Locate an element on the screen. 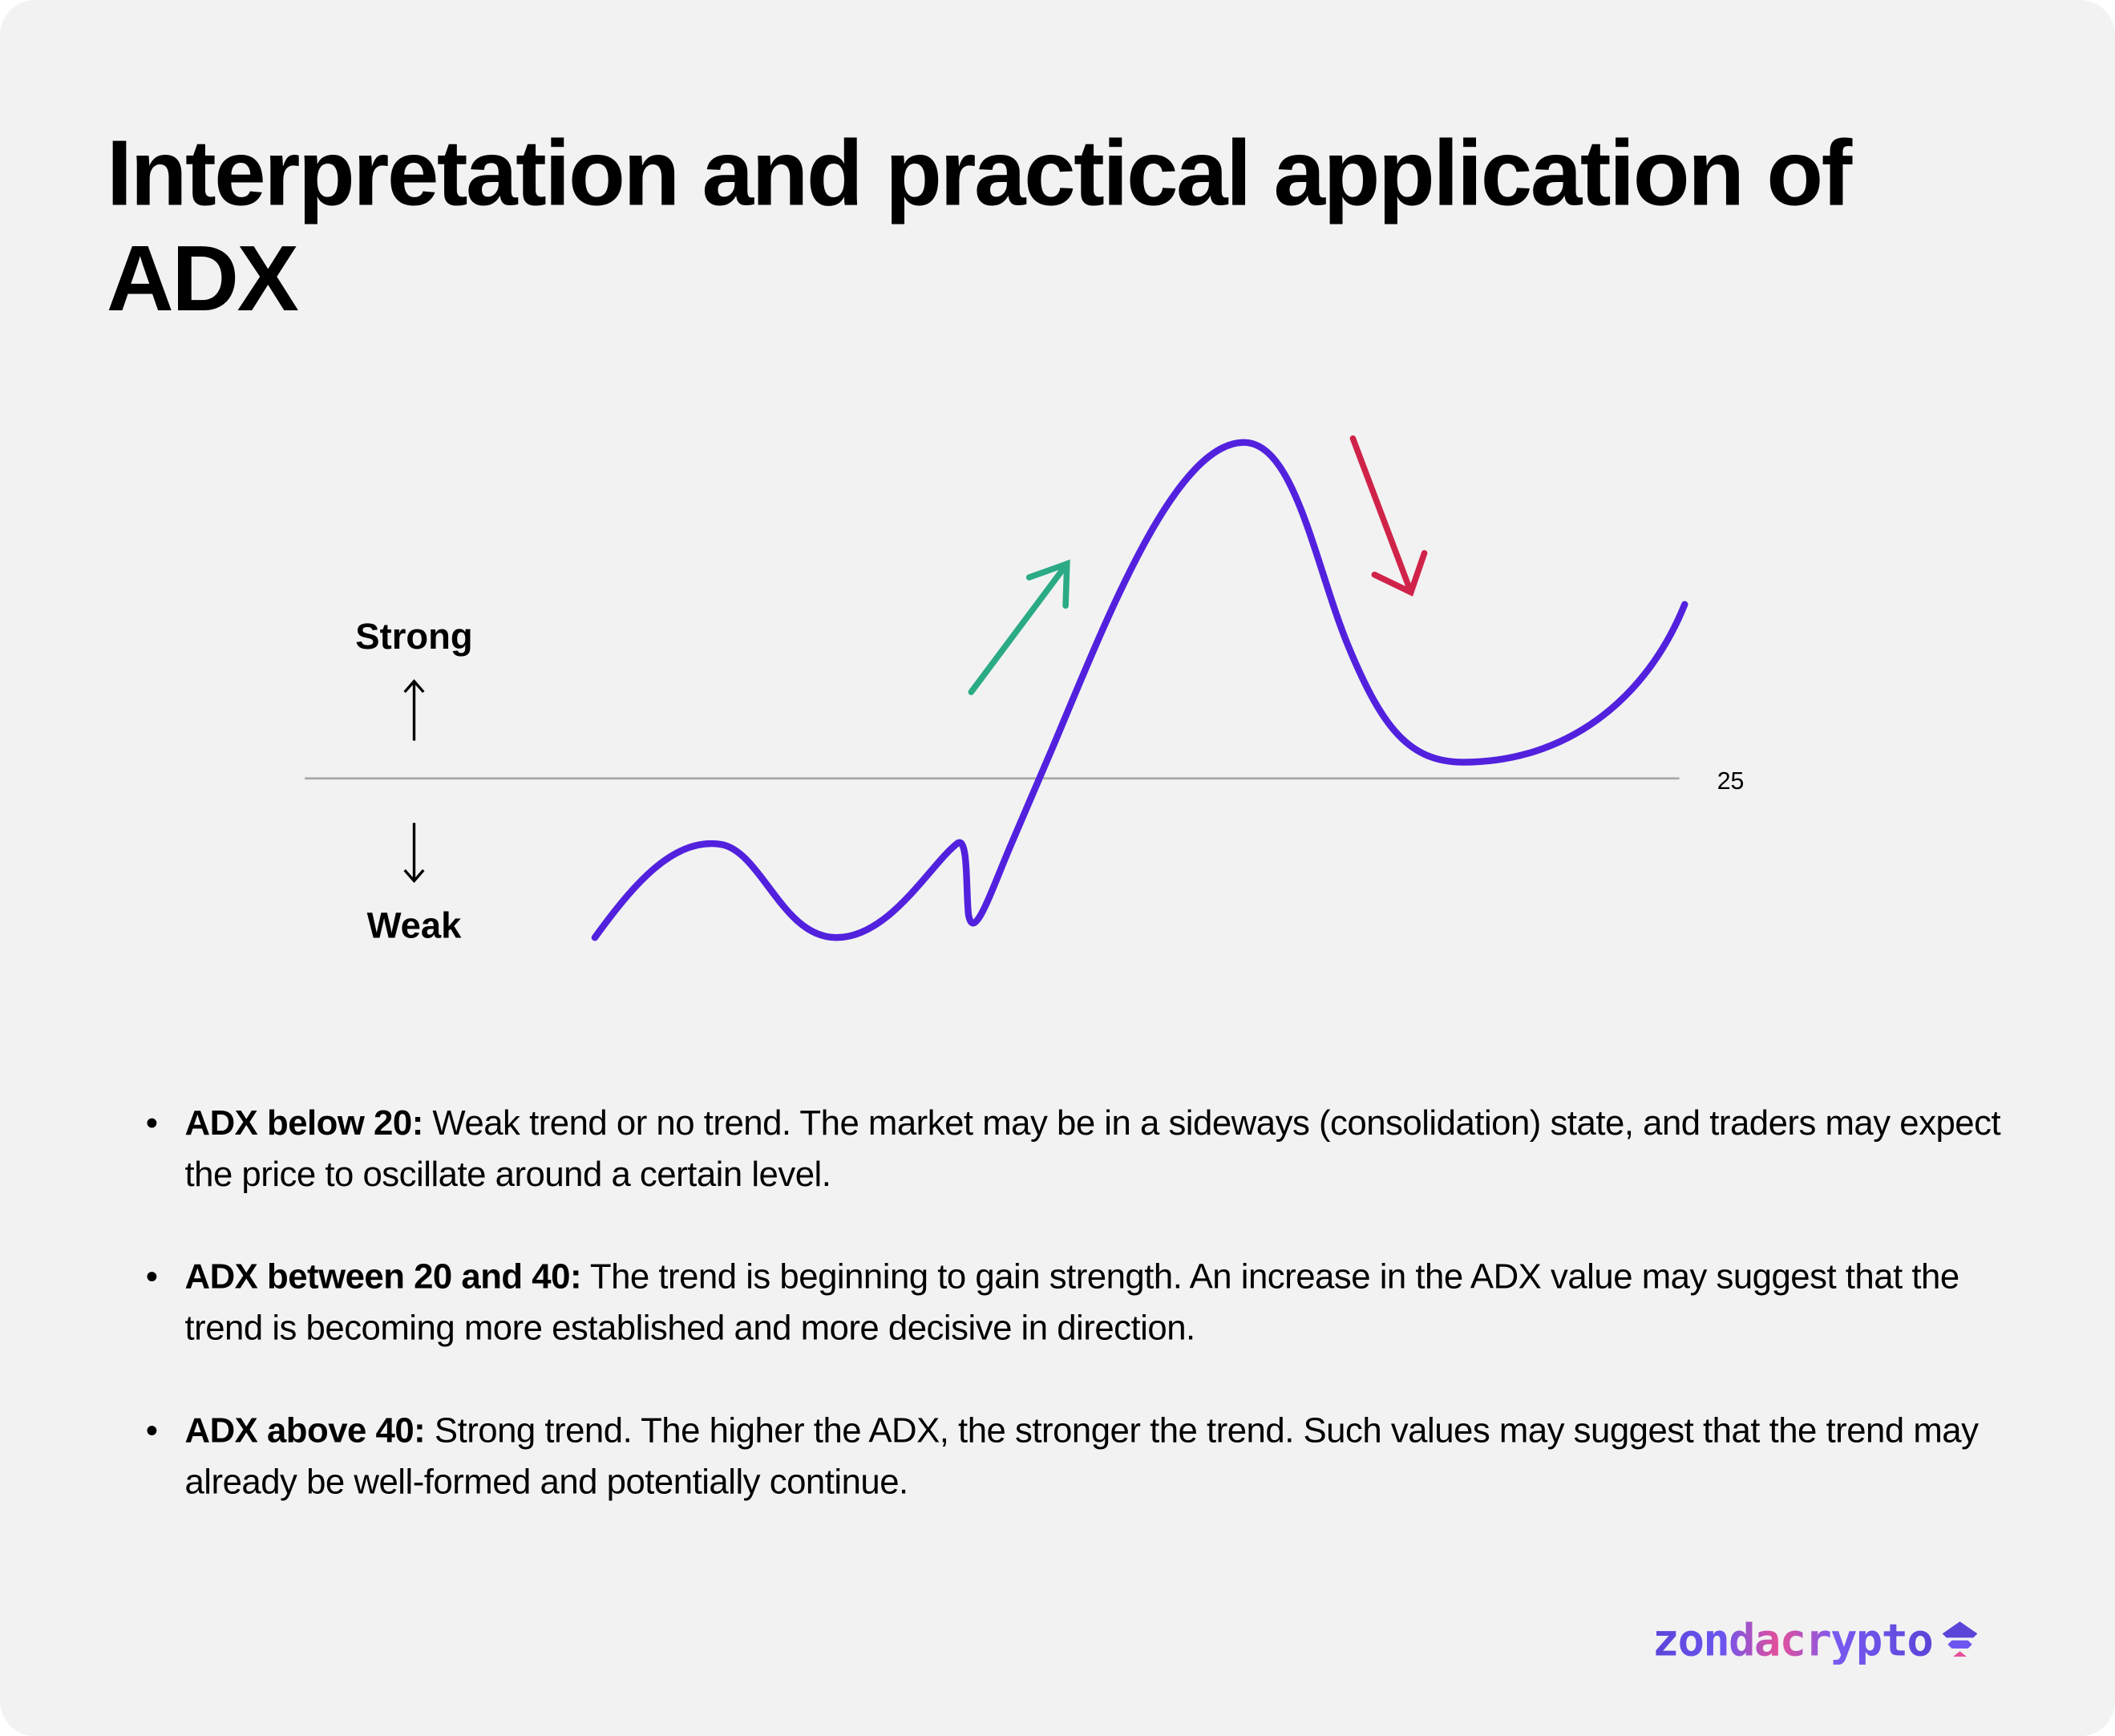 The height and width of the screenshot is (1736, 2115). down-trend-arrow-icon is located at coordinates (1388, 516).